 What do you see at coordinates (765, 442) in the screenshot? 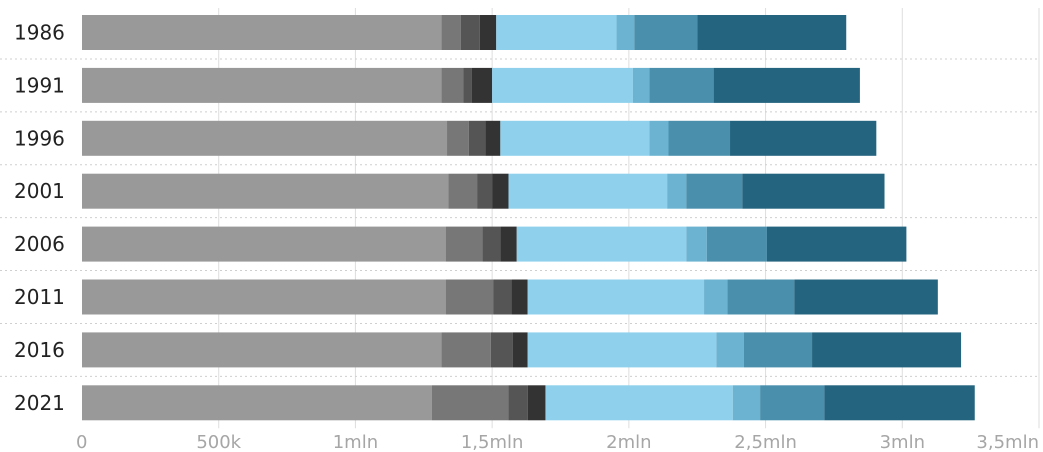
I see `x-tick-label: 2,5mln` at bounding box center [765, 442].